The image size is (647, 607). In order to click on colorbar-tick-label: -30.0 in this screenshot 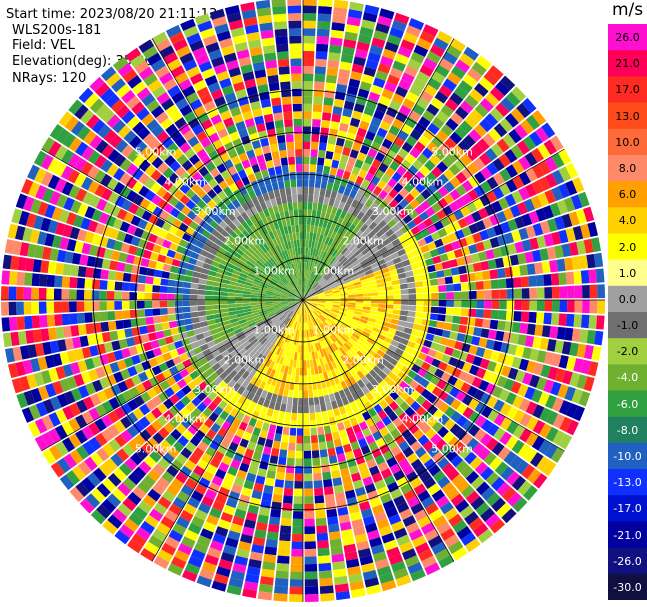, I will do `click(627, 587)`.